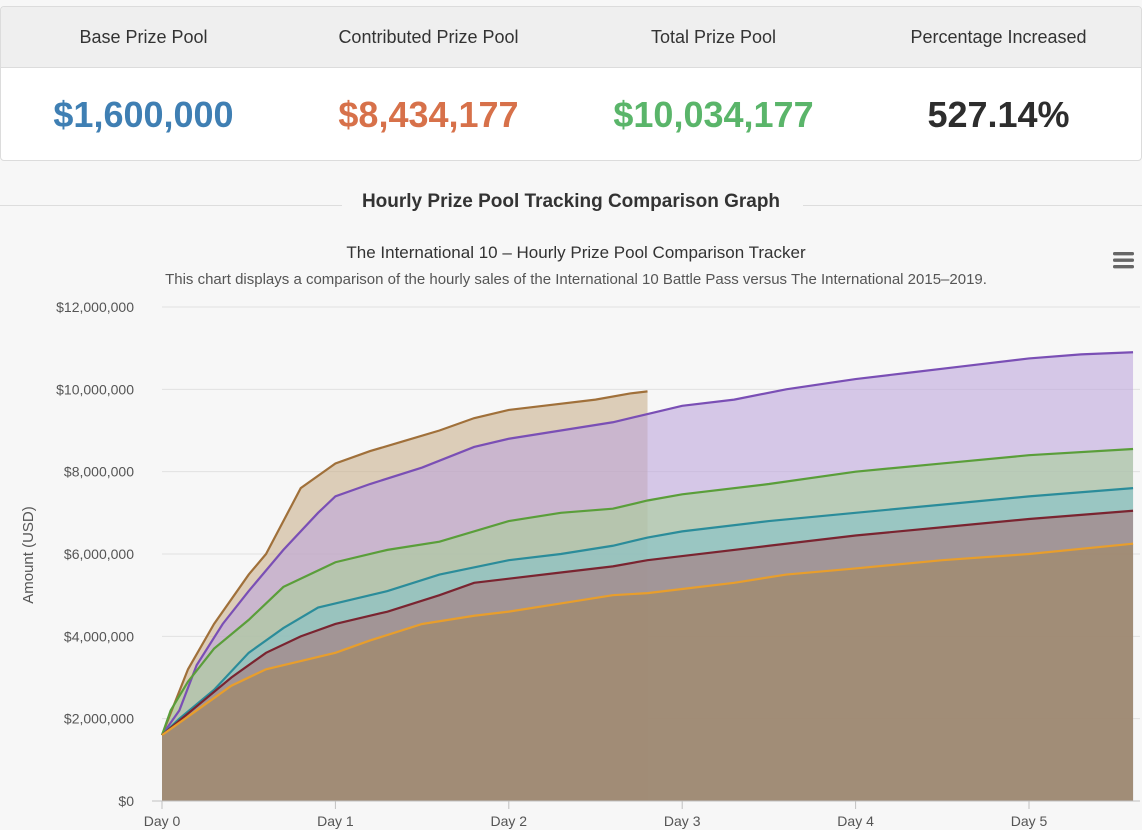  I want to click on x-tick-label: Day 4, so click(855, 821).